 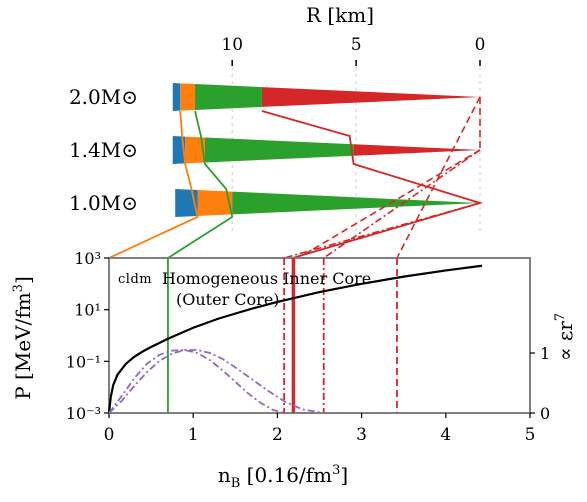 What do you see at coordinates (200, 184) in the screenshot?
I see `cldm-boundary-connector` at bounding box center [200, 184].